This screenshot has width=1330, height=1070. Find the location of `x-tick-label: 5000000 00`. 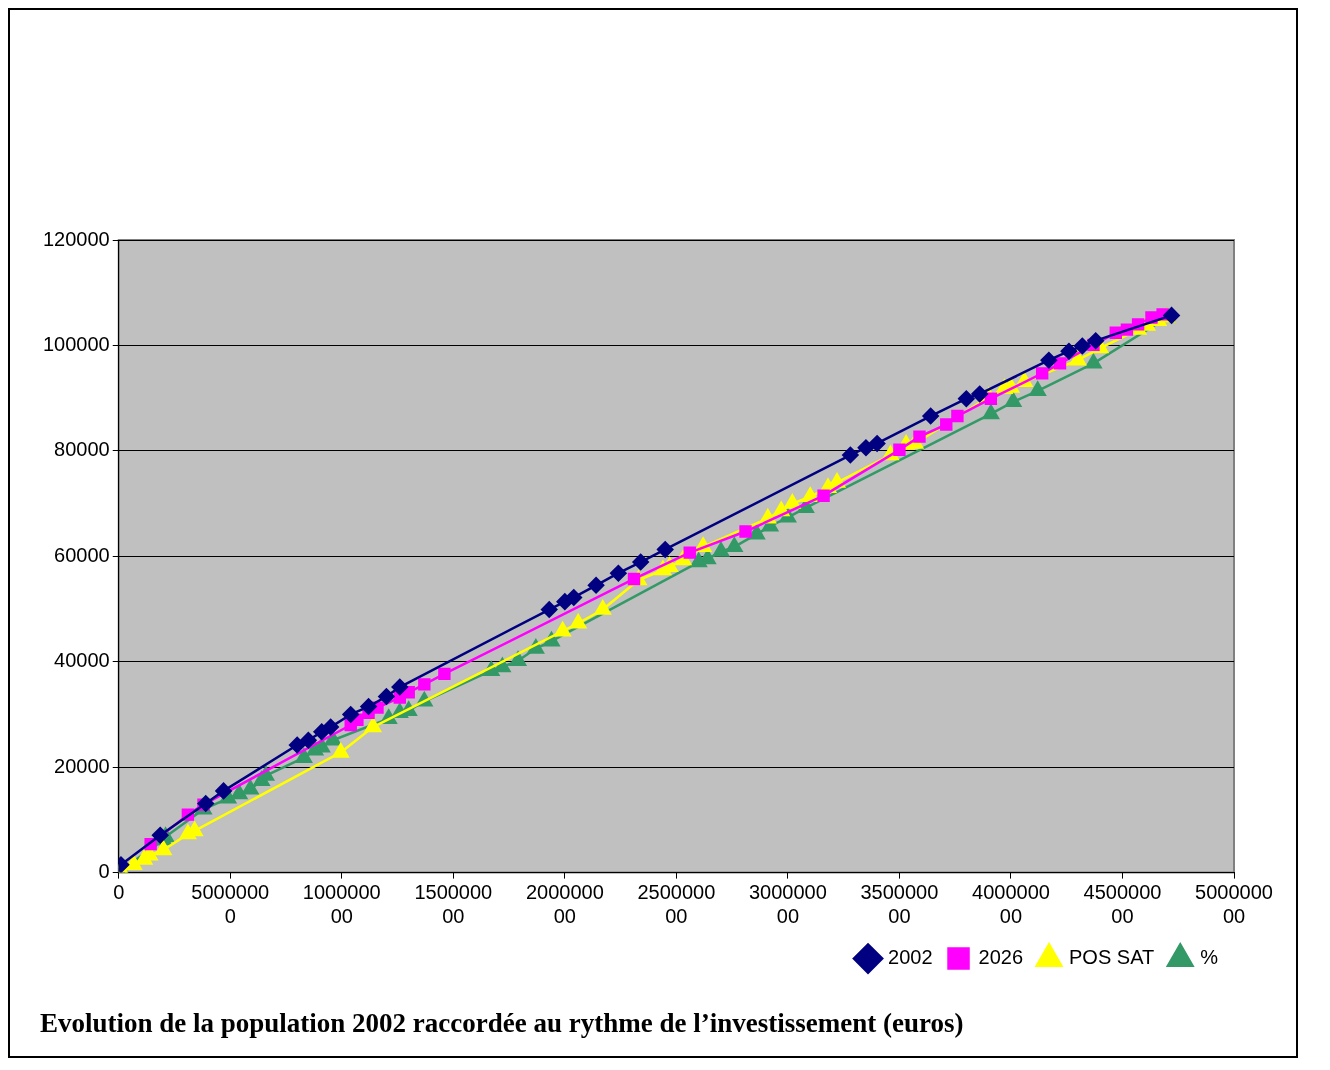

x-tick-label: 5000000 00 is located at coordinates (1234, 904).